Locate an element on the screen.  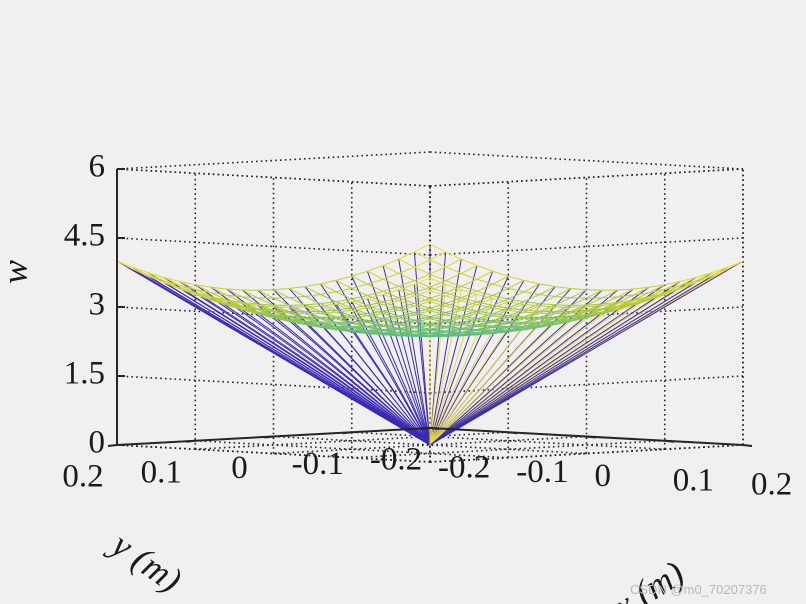
x-tick-label: 0.1 is located at coordinates (693, 480).